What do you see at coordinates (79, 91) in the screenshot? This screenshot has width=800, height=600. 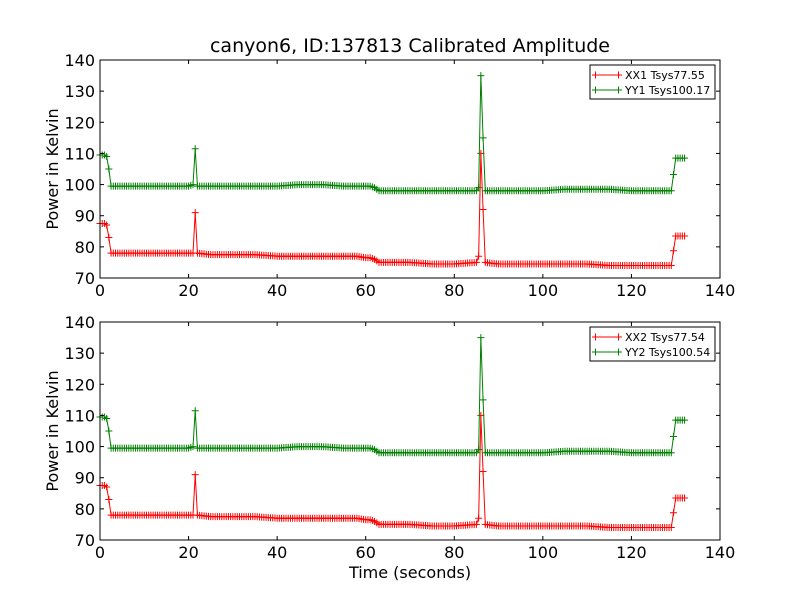 I see `y-tick-label-0-6: 130` at bounding box center [79, 91].